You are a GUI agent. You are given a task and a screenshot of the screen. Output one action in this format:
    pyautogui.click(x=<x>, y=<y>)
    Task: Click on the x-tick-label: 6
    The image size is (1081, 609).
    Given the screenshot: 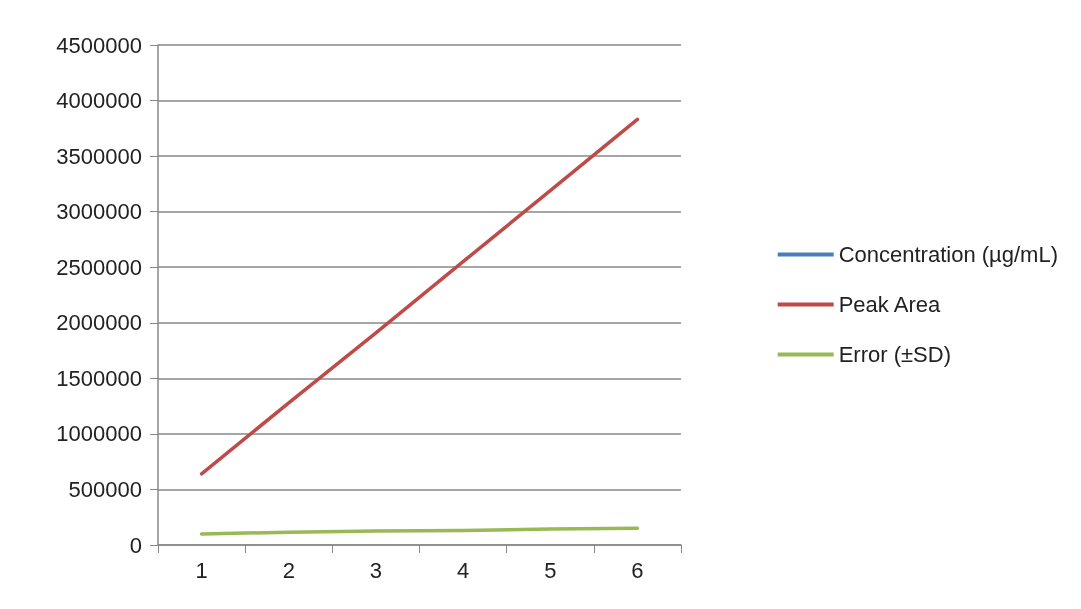 What is the action you would take?
    pyautogui.click(x=637, y=570)
    